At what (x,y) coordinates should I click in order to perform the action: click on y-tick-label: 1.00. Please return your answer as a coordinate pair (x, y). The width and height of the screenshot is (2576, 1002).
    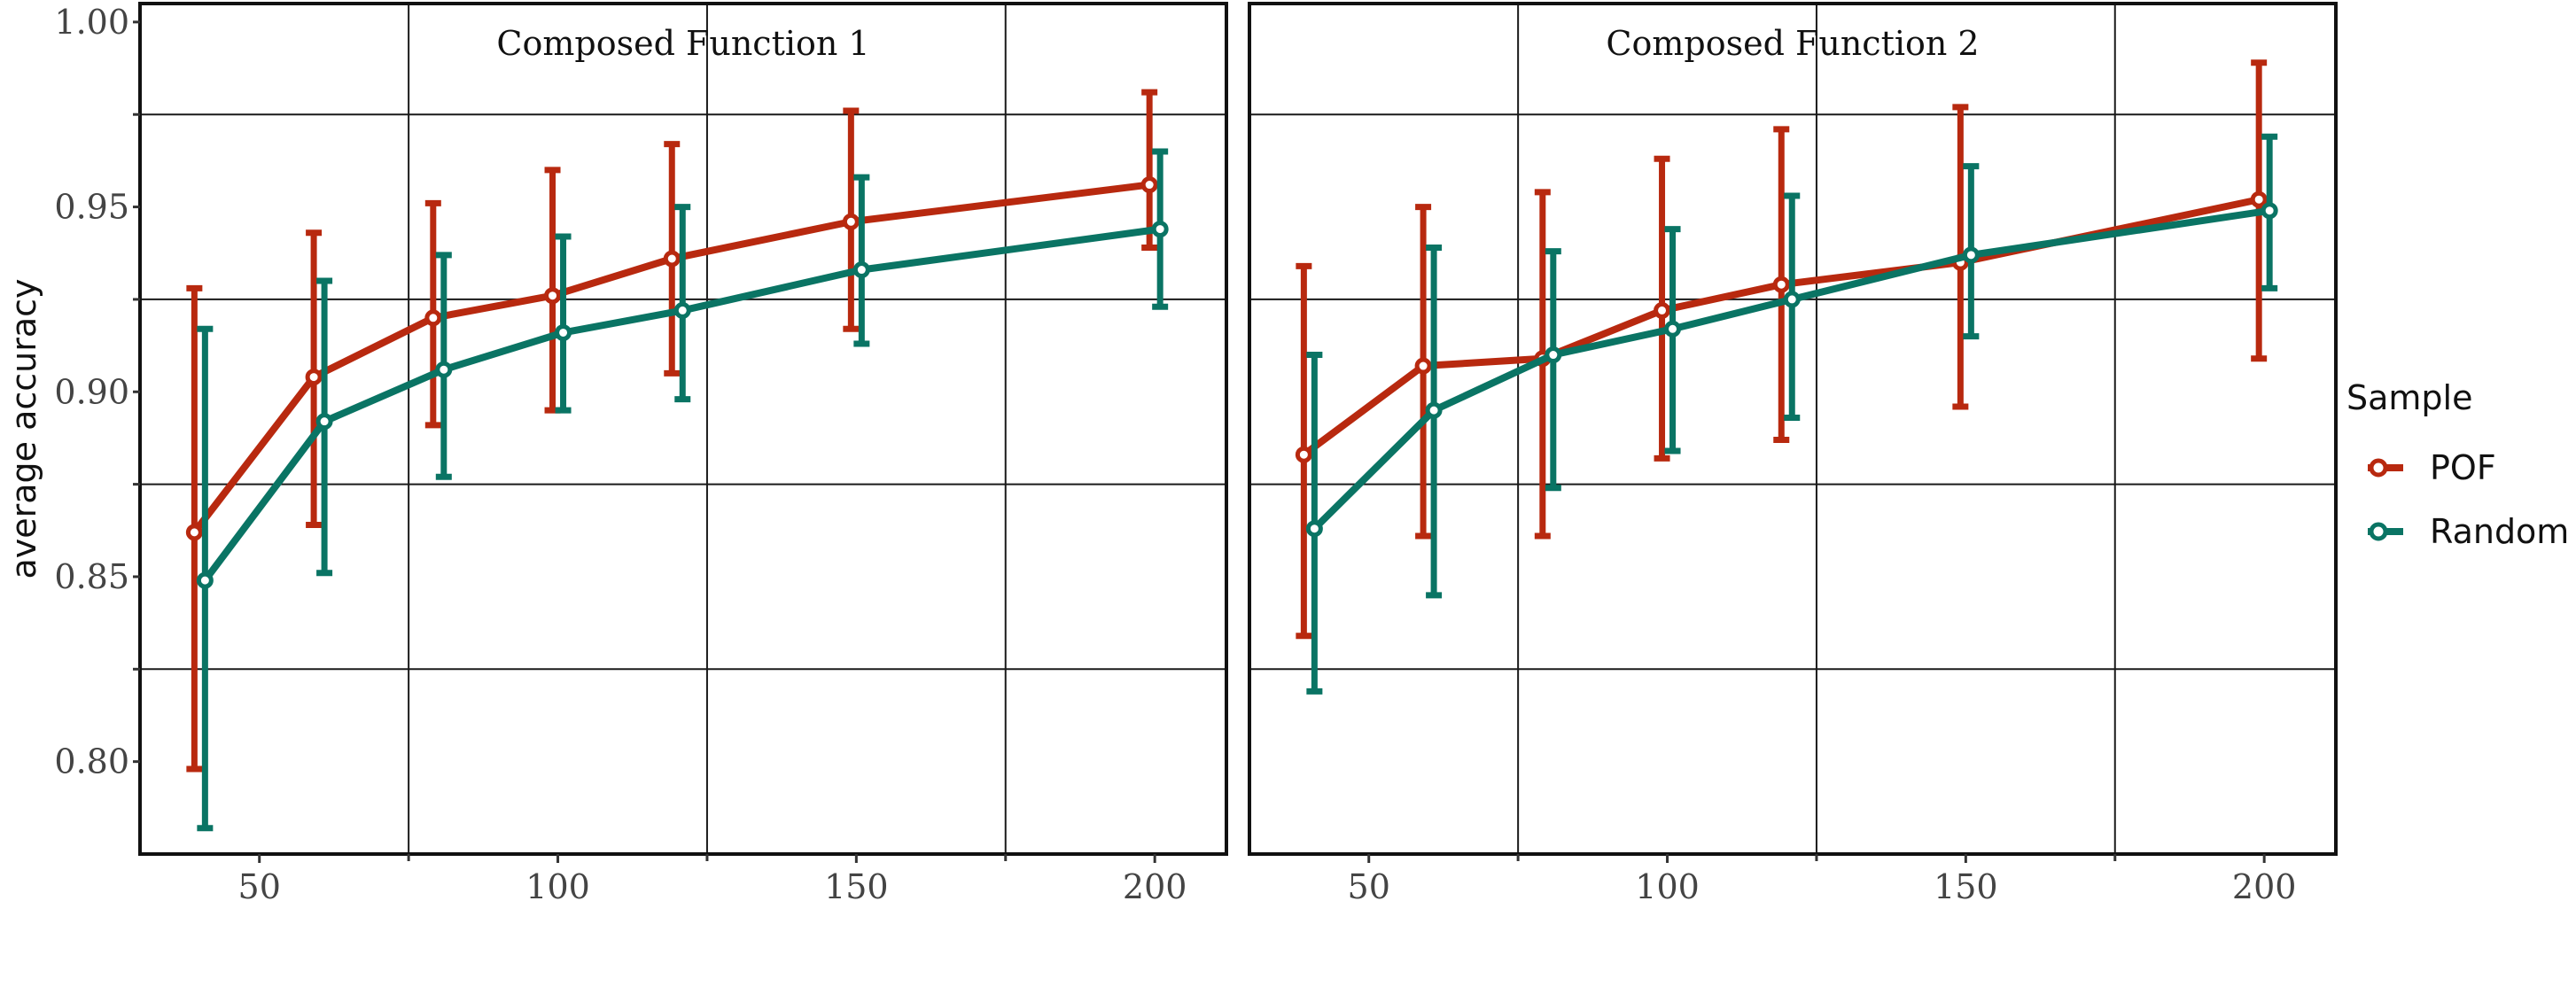
    Looking at the image, I should click on (91, 22).